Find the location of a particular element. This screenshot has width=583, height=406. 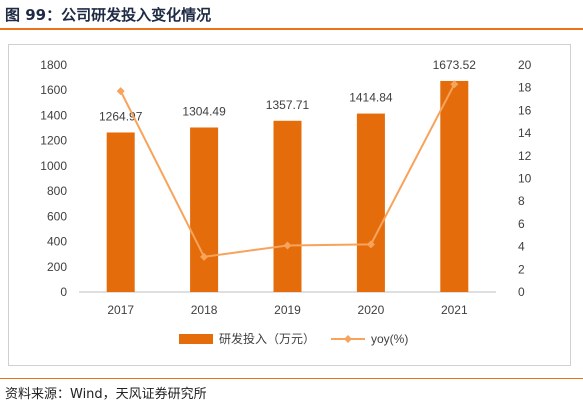

title-rule is located at coordinates (291, 29).